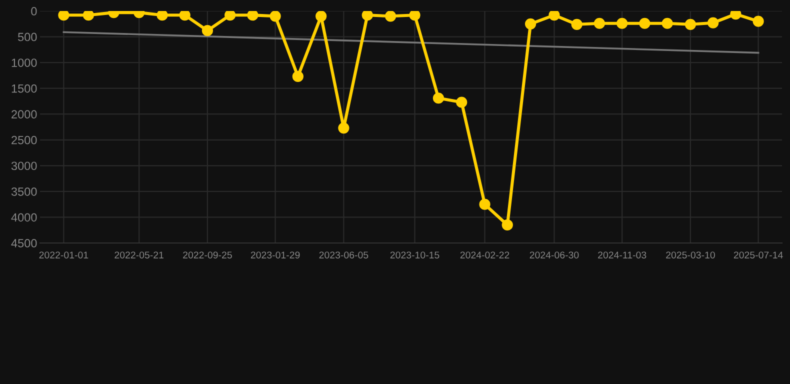 Image resolution: width=790 pixels, height=384 pixels. What do you see at coordinates (34, 11) in the screenshot?
I see `y-tick-label: 0` at bounding box center [34, 11].